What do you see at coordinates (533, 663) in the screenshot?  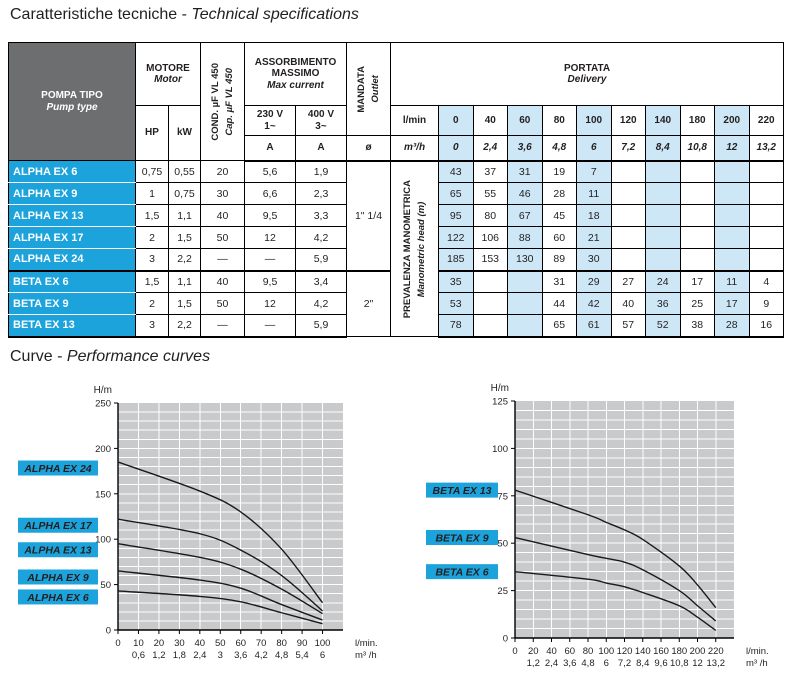 I see `x-tick-label-m3h: 1,2` at bounding box center [533, 663].